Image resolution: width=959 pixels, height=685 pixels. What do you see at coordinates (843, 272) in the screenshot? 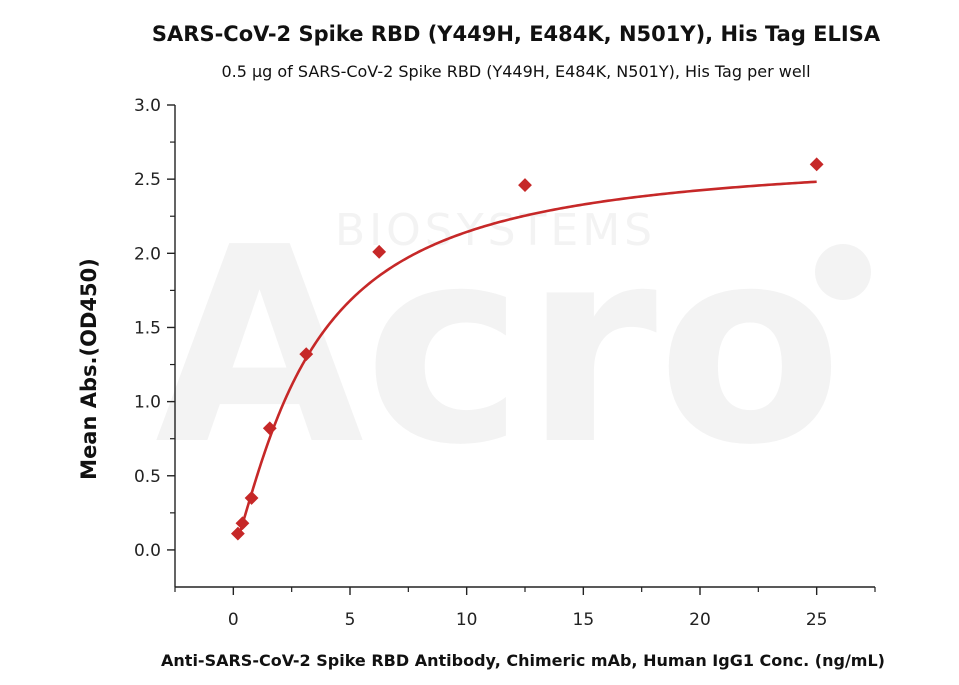
I see `watermark-dot` at bounding box center [843, 272].